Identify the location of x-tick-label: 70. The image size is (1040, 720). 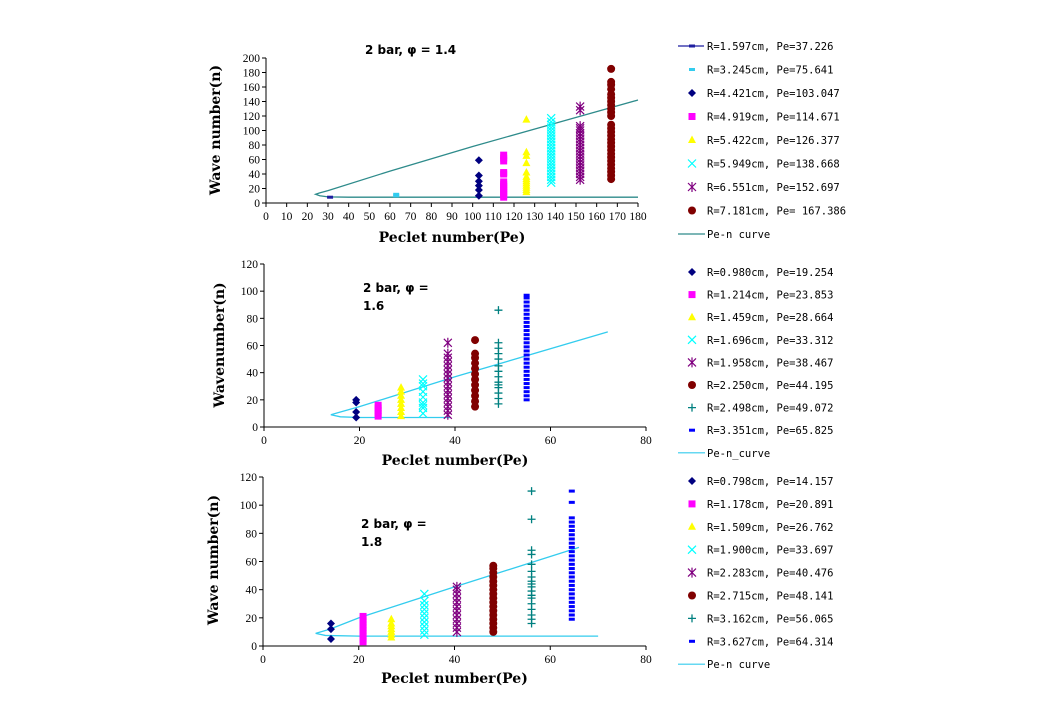
(411, 217).